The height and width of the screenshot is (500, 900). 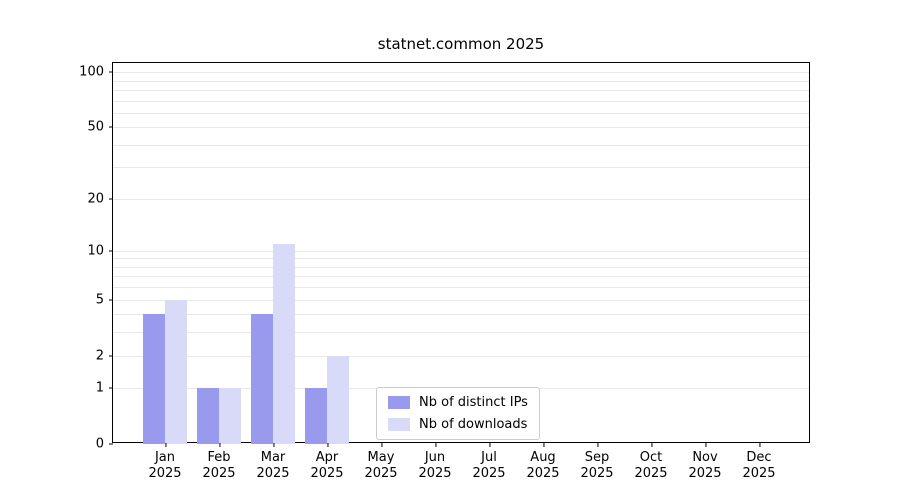 I want to click on x-tick: Apr 2025, so click(x=327, y=462).